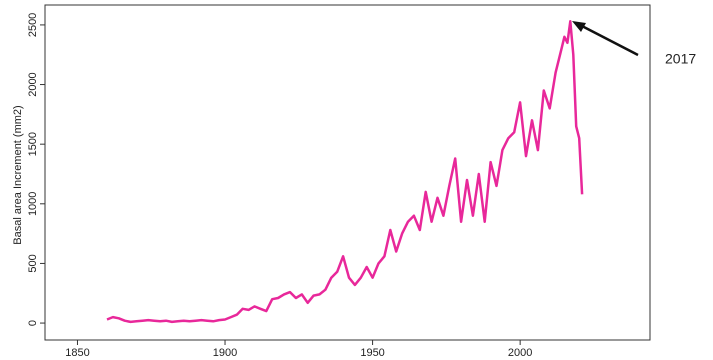  What do you see at coordinates (520, 353) in the screenshot?
I see `x-tick-label: 2000` at bounding box center [520, 353].